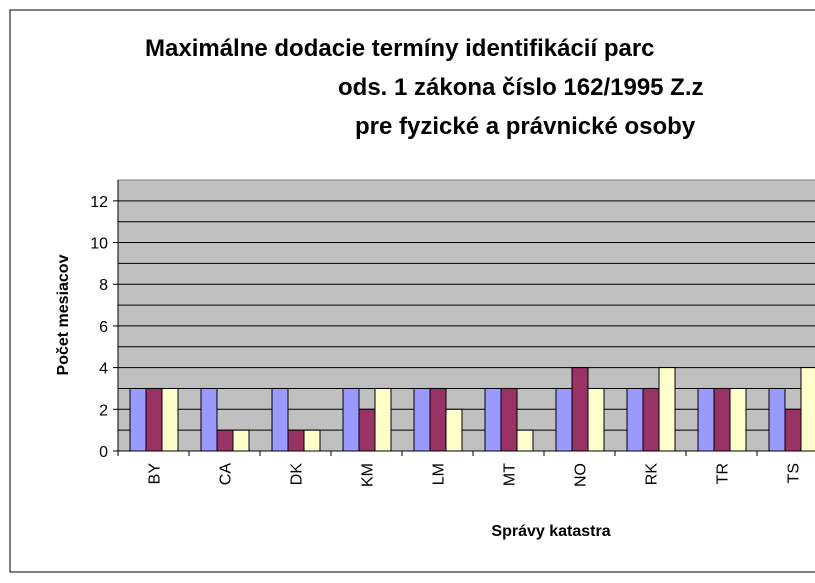 The width and height of the screenshot is (815, 583). What do you see at coordinates (103, 410) in the screenshot?
I see `y-tick-label: 2` at bounding box center [103, 410].